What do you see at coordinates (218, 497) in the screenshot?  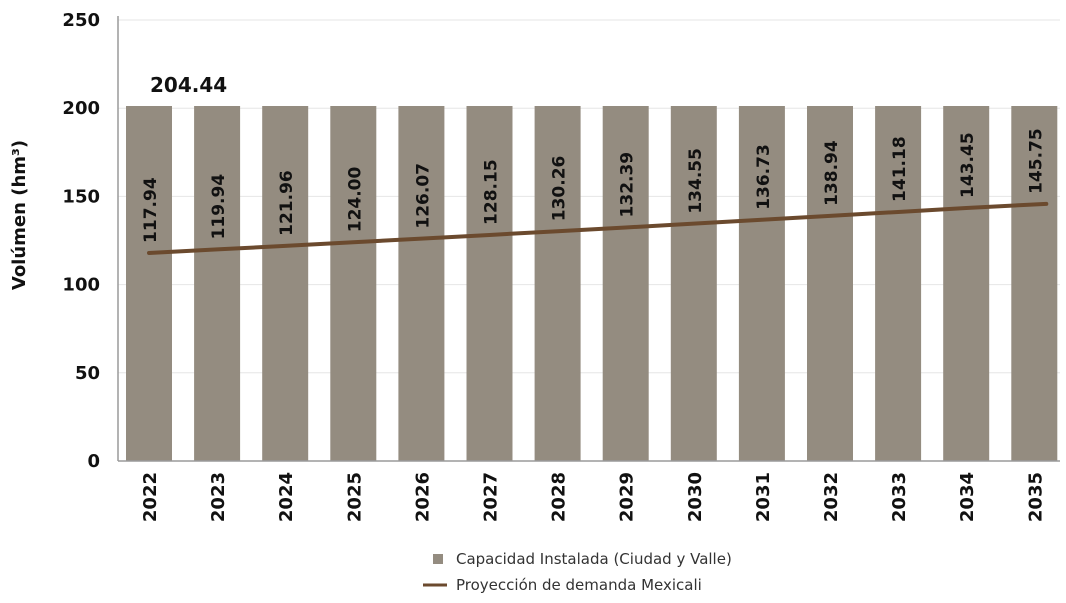 I see `x-tick-label: 2023` at bounding box center [218, 497].